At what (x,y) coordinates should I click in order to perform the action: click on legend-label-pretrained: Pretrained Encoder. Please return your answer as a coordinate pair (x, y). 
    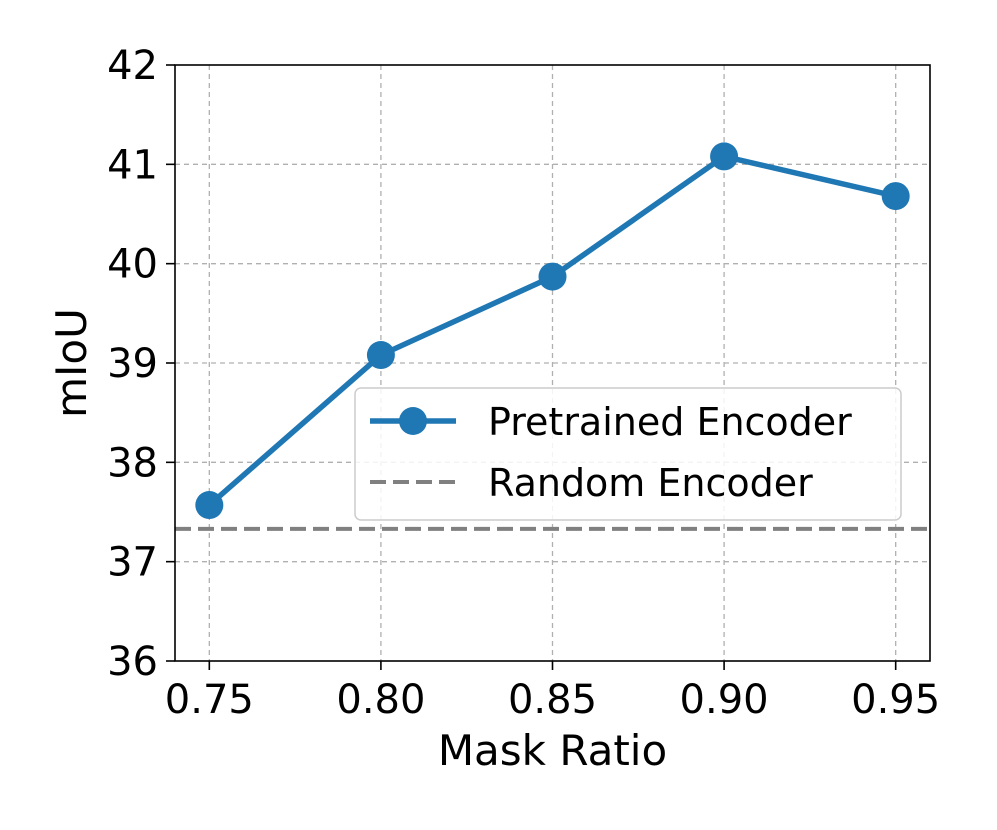
    Looking at the image, I should click on (670, 422).